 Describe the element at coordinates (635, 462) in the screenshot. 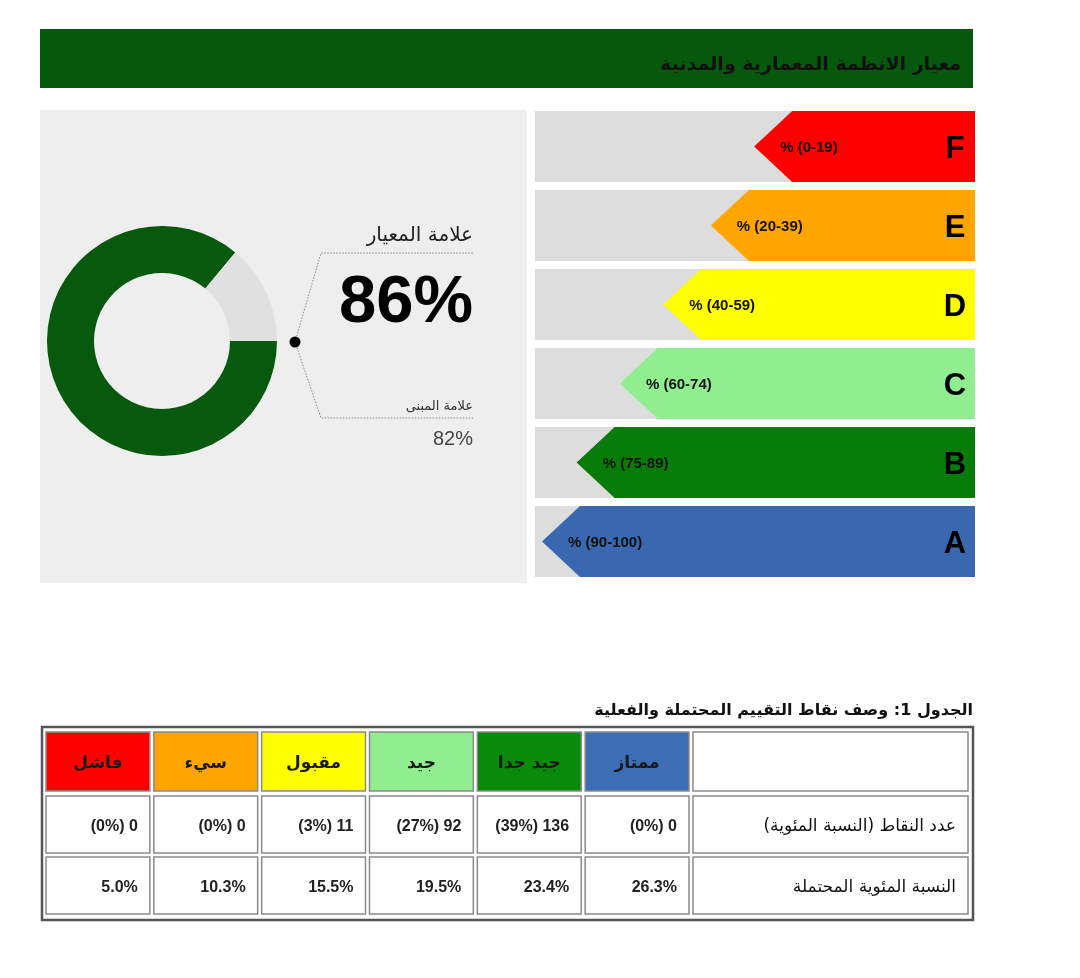

I see `annotation: % (75-89)` at that location.